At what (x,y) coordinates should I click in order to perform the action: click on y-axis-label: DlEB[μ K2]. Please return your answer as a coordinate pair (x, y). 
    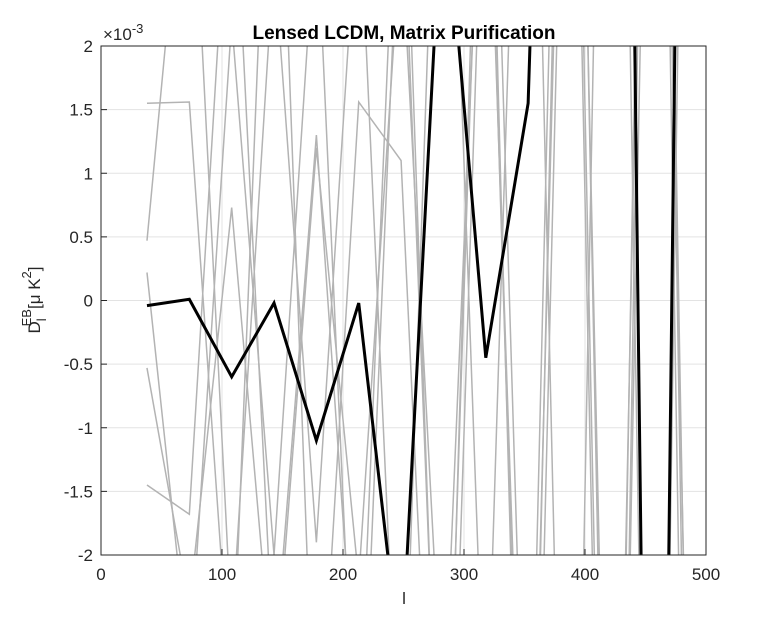
    Looking at the image, I should click on (34, 299).